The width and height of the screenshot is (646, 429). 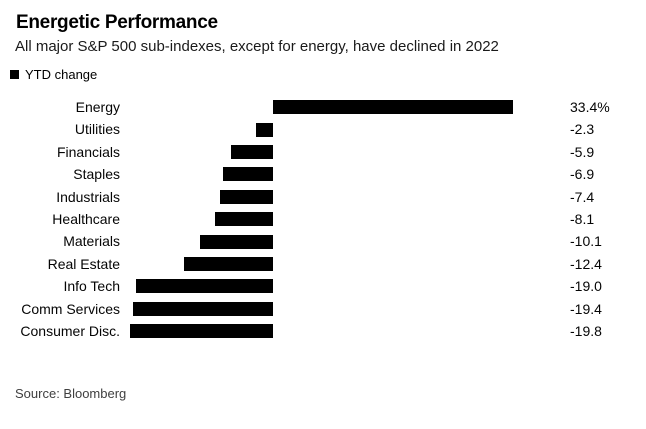 I want to click on category-label-staples: Staples, so click(x=96, y=174).